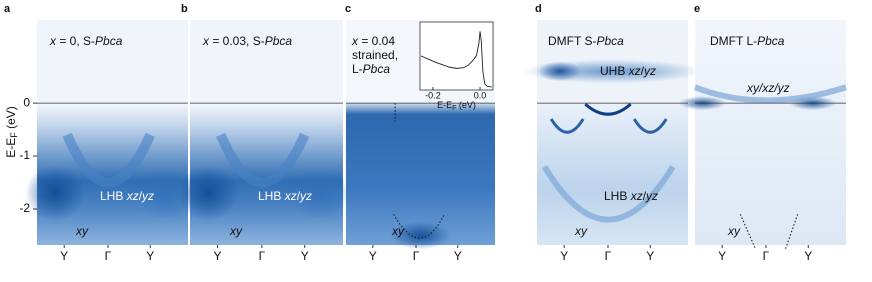 This screenshot has height=282, width=872. What do you see at coordinates (348, 9) in the screenshot?
I see `panel-letter: c` at bounding box center [348, 9].